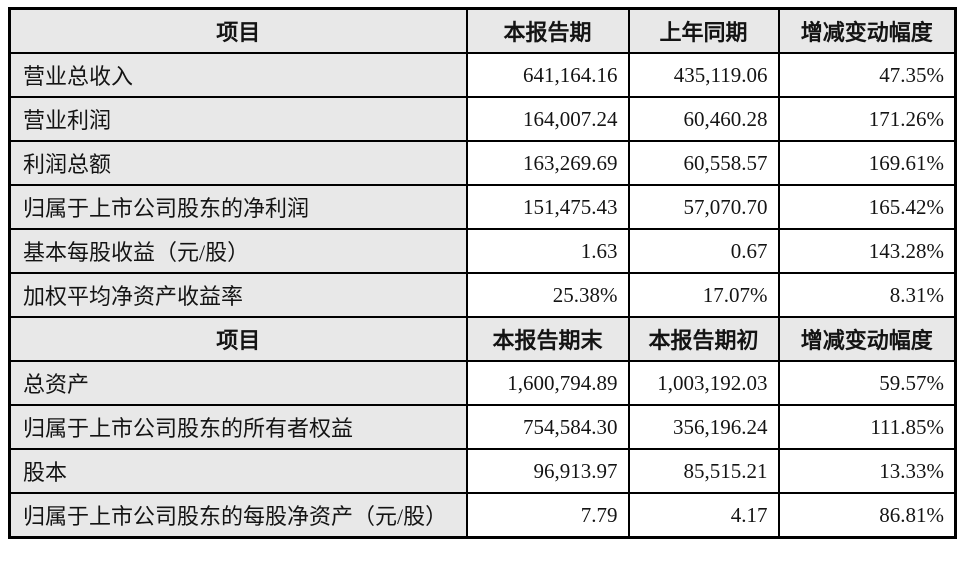  I want to click on row-value-change: 59.57%, so click(867, 383).